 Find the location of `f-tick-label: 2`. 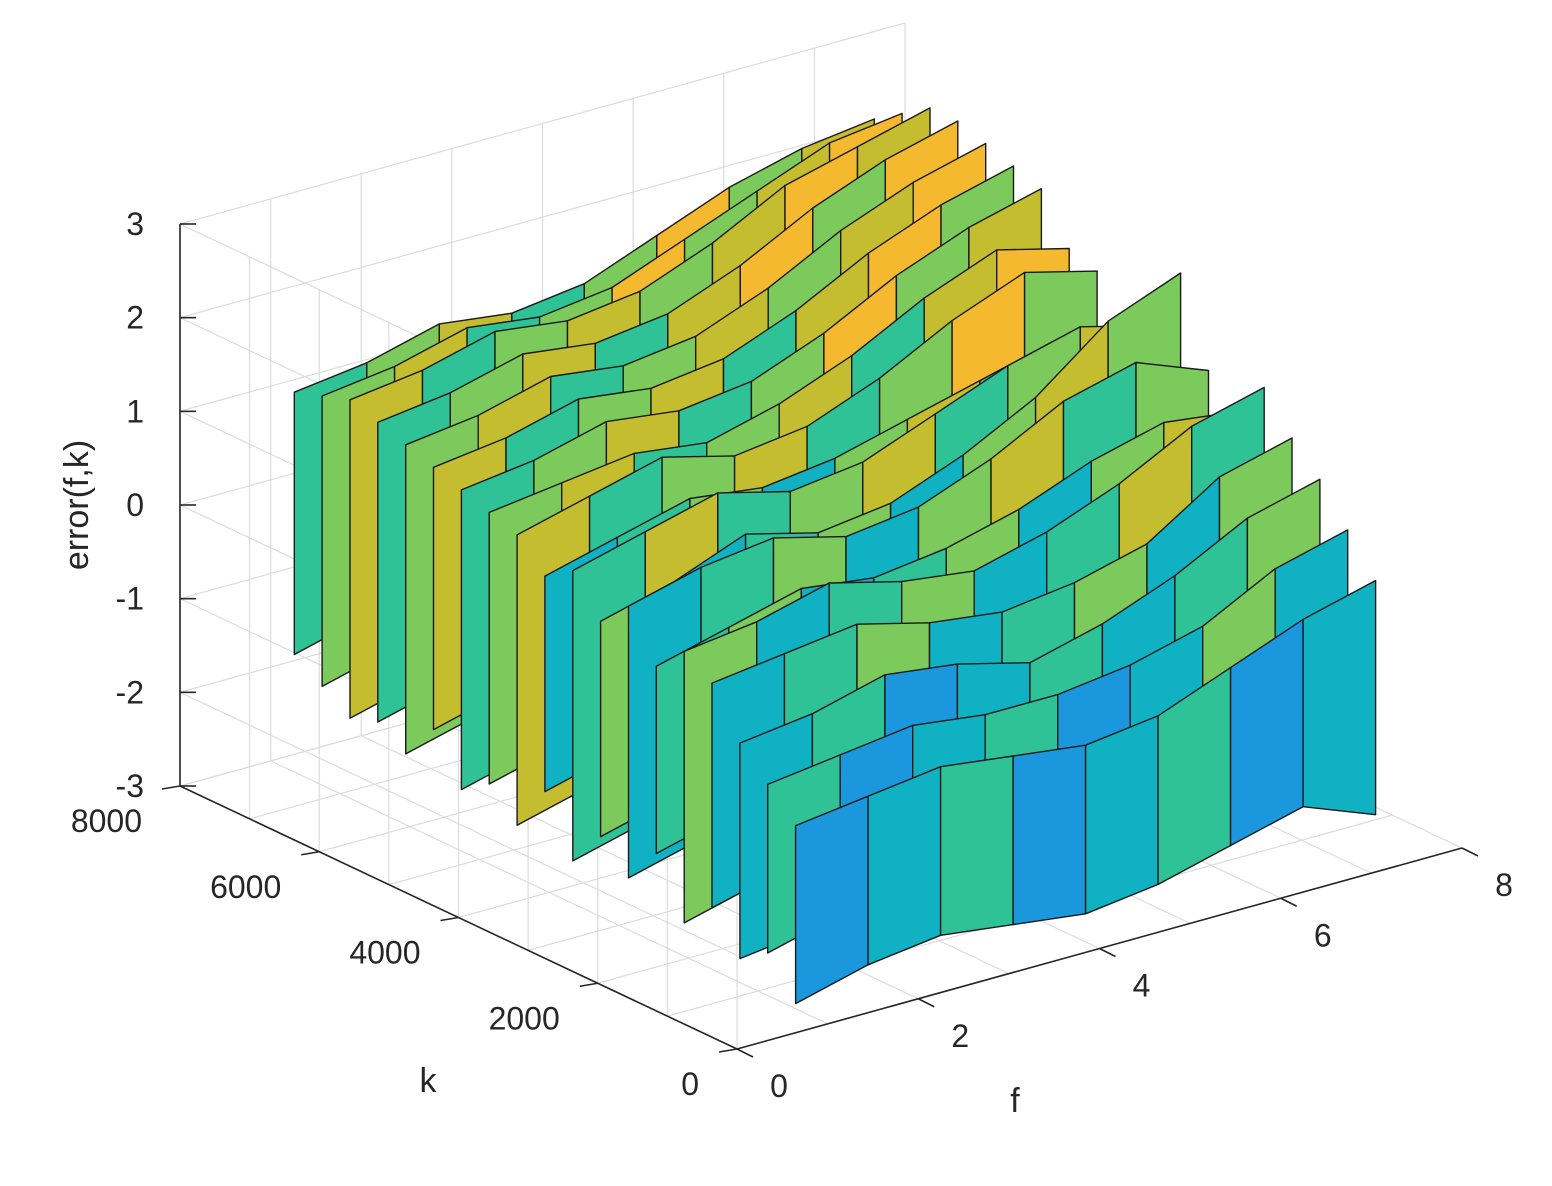

f-tick-label: 2 is located at coordinates (960, 1036).